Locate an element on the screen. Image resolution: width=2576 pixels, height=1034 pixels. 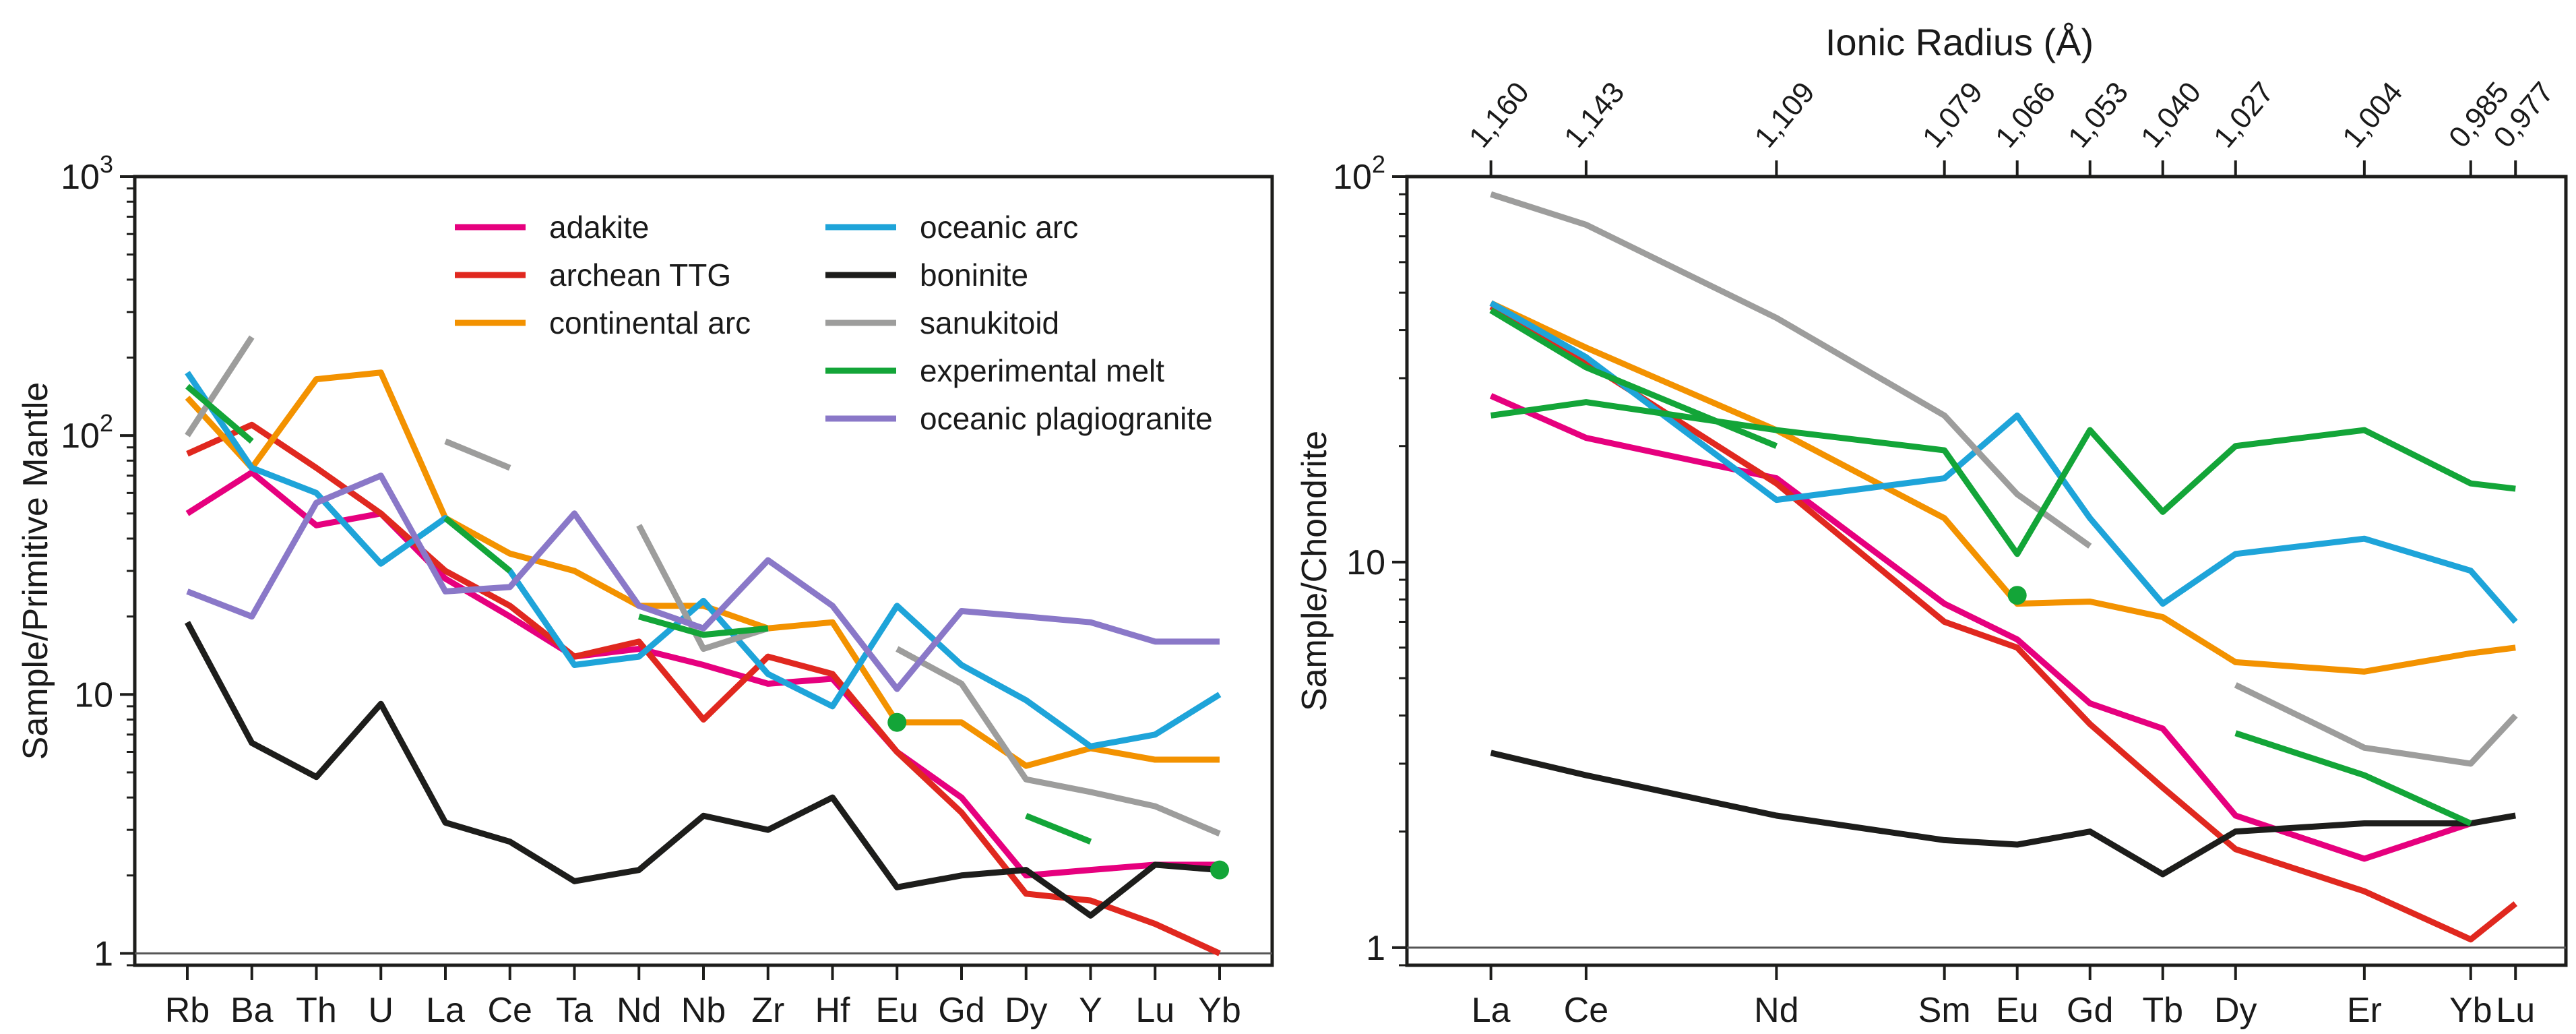
legend-label-oceanic-arc: oceanic arc is located at coordinates (999, 227).